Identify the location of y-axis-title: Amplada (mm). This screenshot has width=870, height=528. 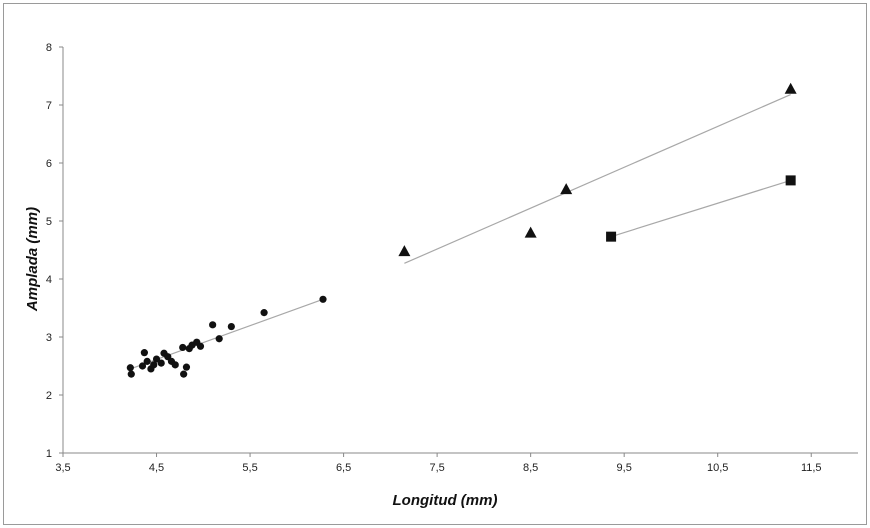
(32, 259).